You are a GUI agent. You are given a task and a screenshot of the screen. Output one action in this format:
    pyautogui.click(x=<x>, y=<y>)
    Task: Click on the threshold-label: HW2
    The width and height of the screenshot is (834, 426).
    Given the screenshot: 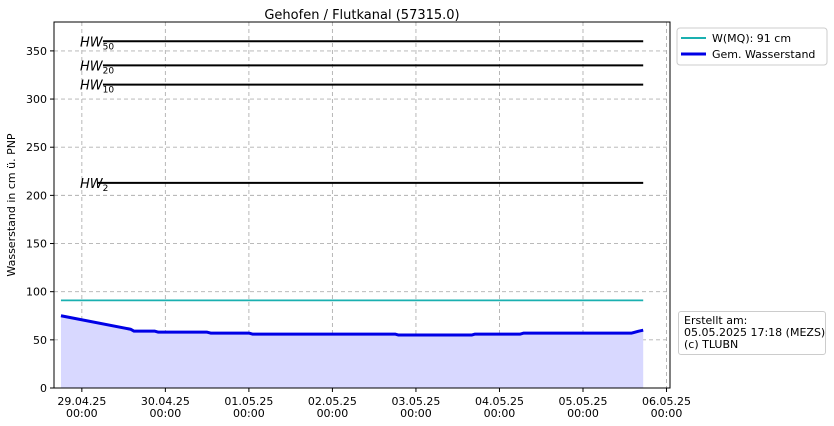 What is the action you would take?
    pyautogui.click(x=94, y=185)
    